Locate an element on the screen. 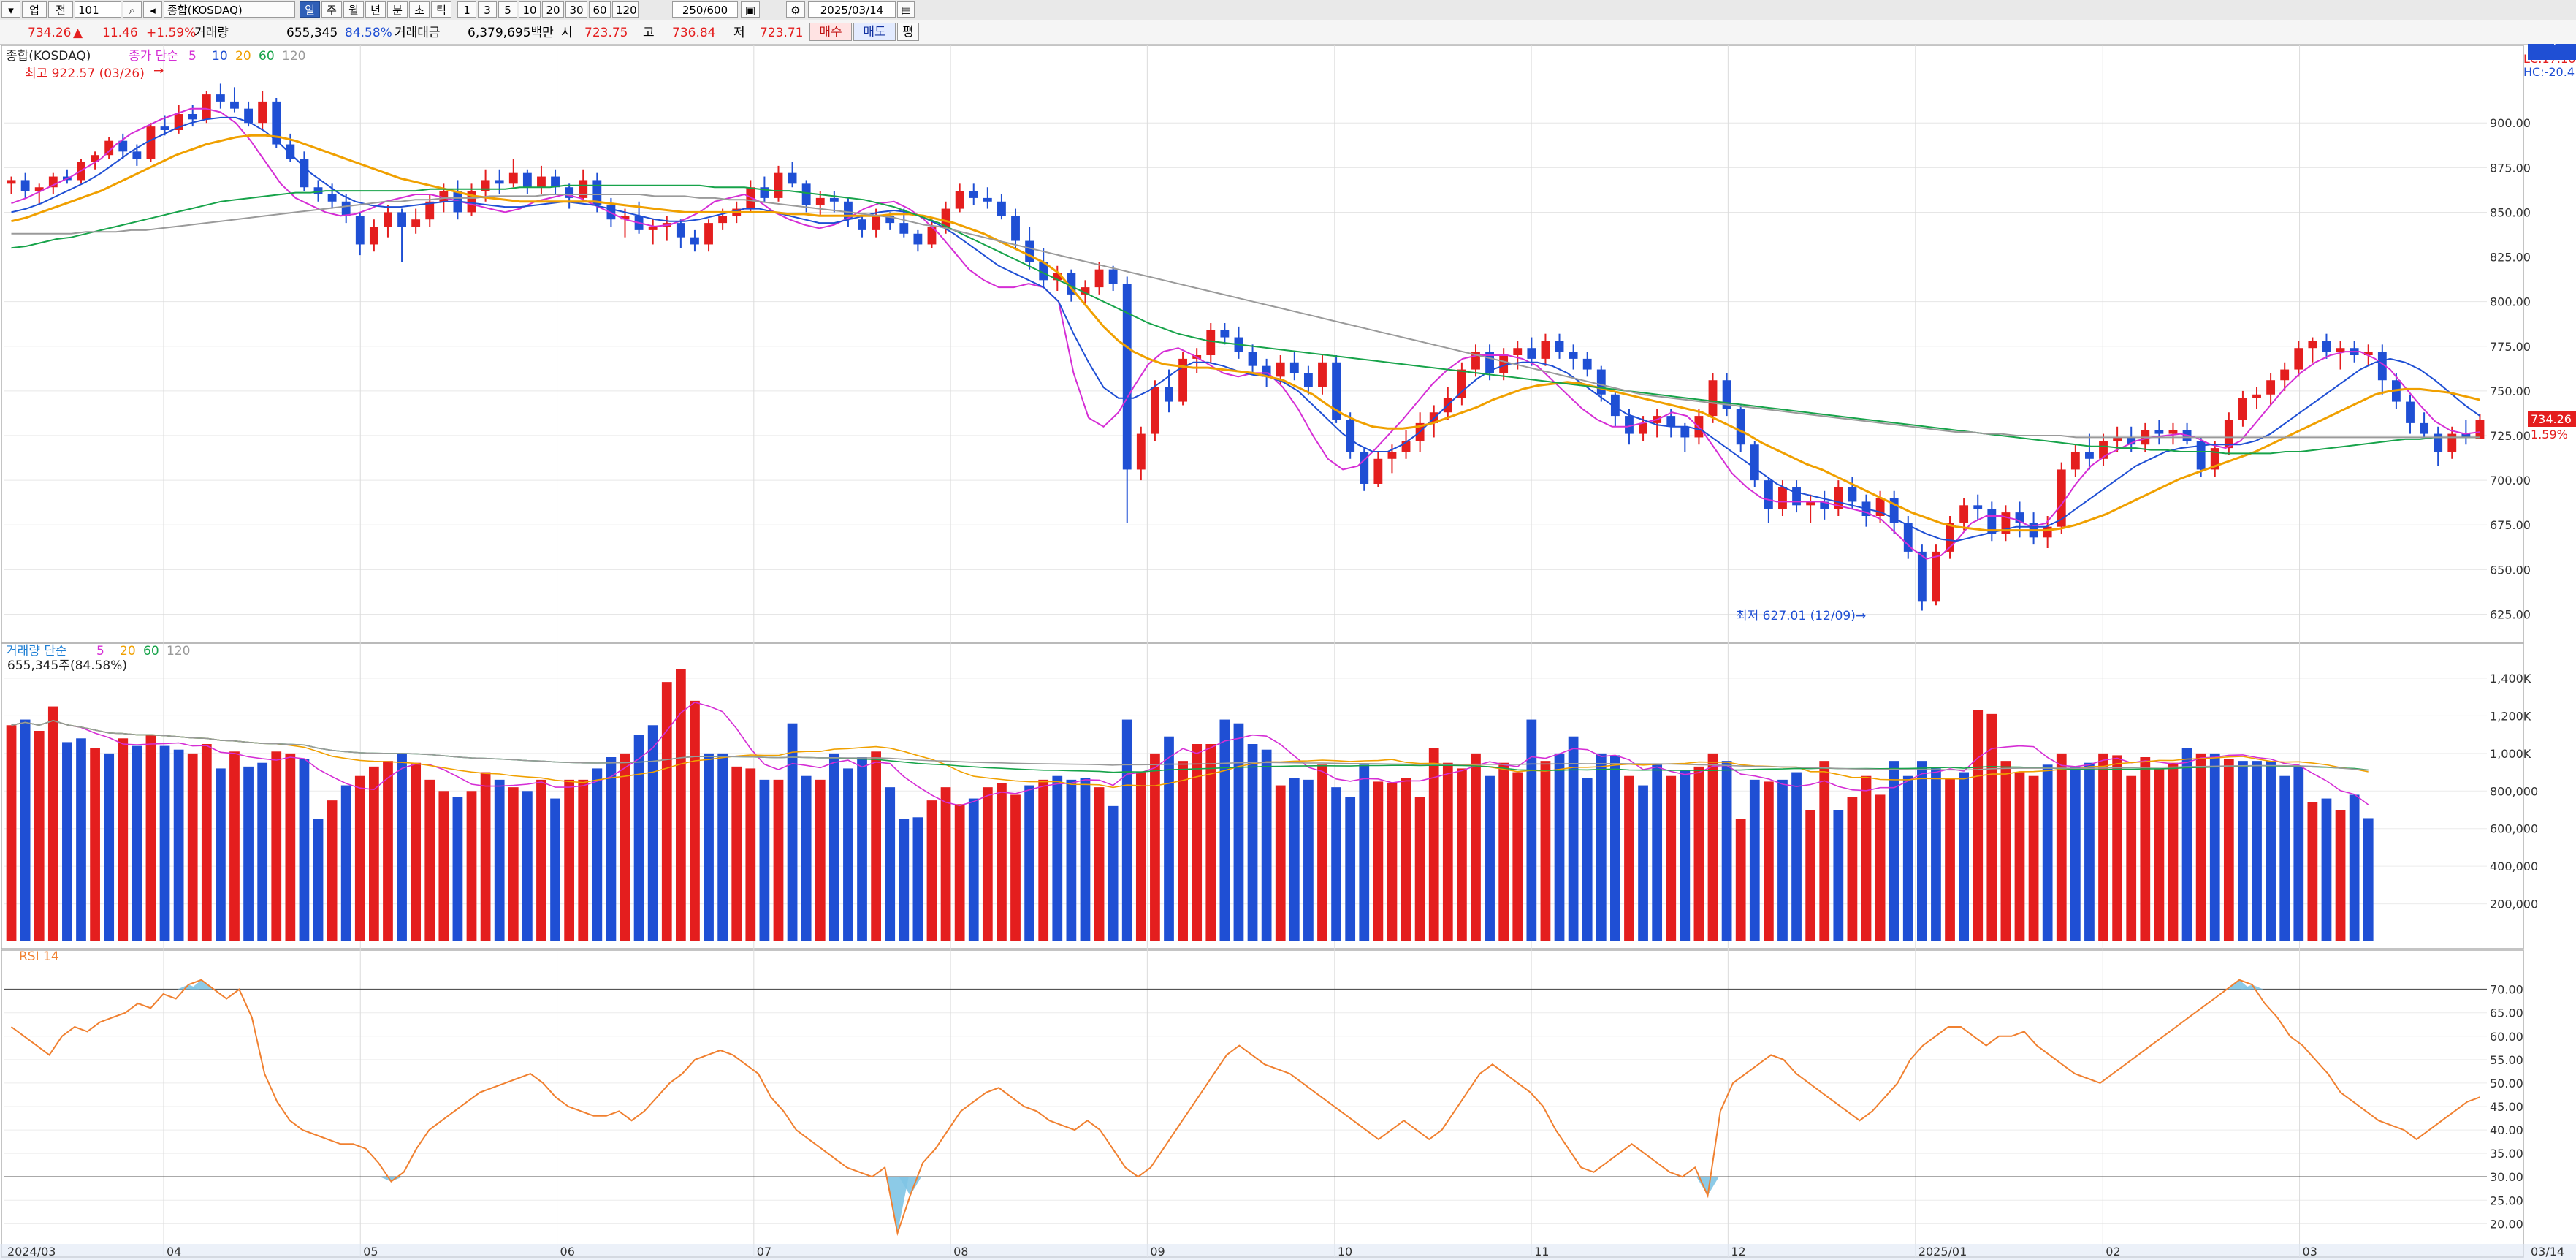 This screenshot has height=1260, width=2576. period-day-button: 일 is located at coordinates (310, 9).